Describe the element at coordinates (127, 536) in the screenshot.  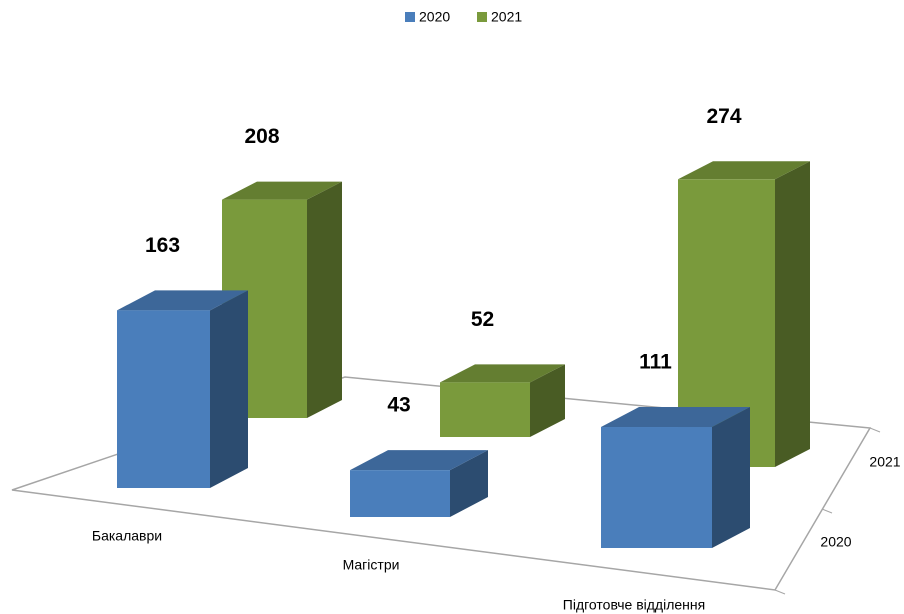
I see `category-label: Бакалаври` at that location.